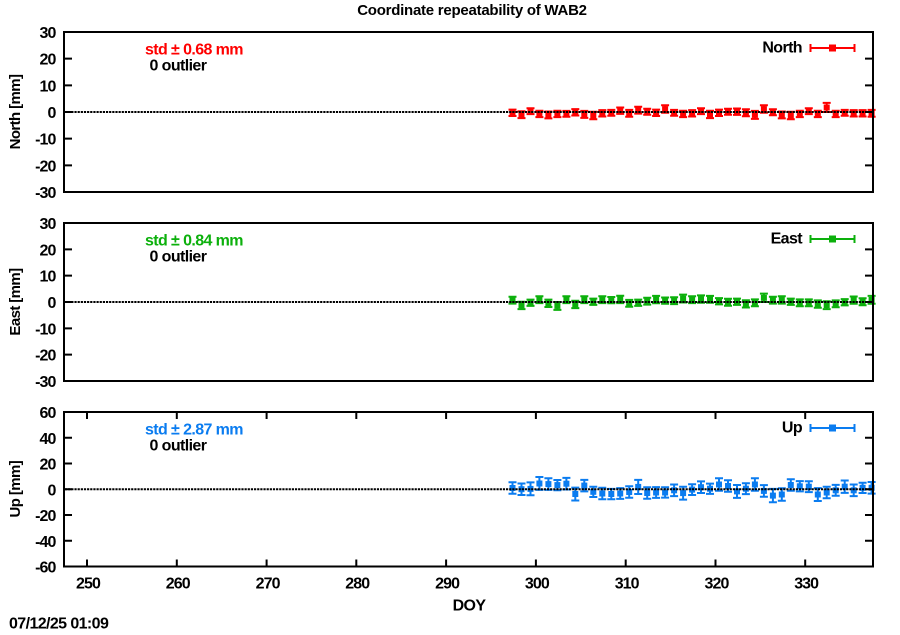 This screenshot has height=635, width=900. Describe the element at coordinates (806, 584) in the screenshot. I see `svg-text: 330` at that location.